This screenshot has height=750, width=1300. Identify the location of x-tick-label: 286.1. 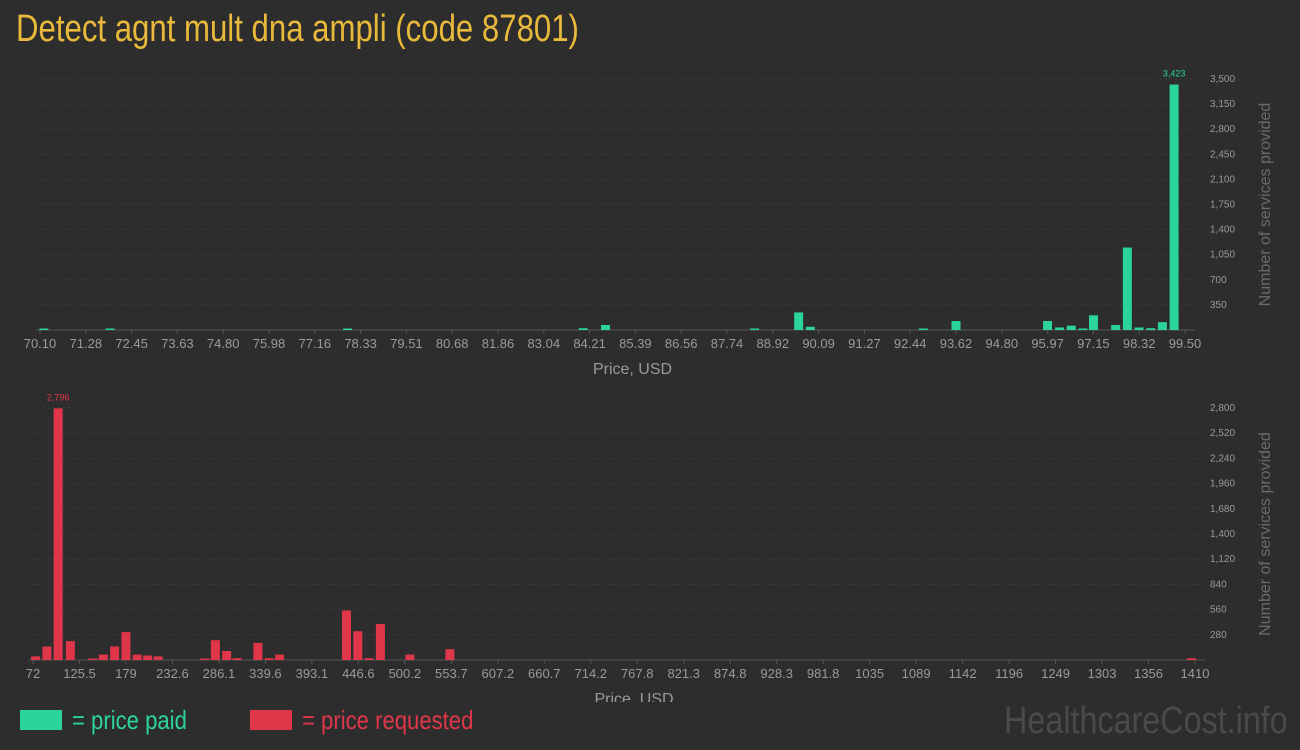
(219, 673).